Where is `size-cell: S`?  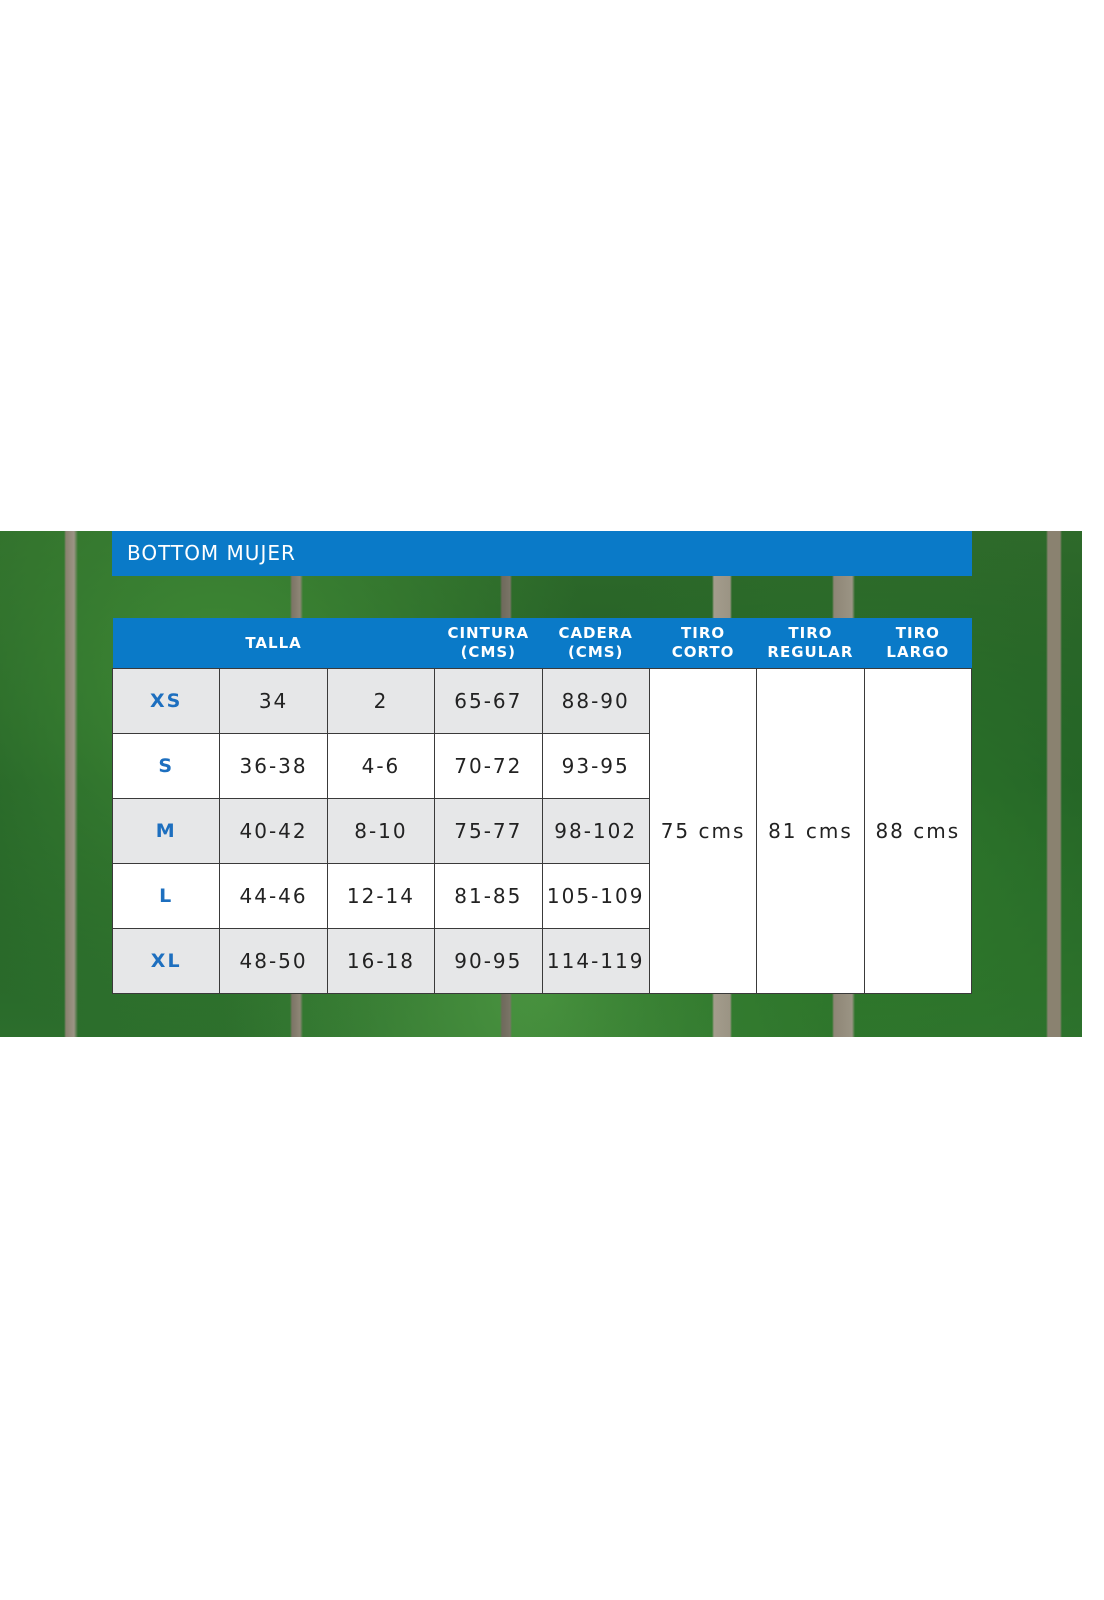
size-cell: S is located at coordinates (166, 766).